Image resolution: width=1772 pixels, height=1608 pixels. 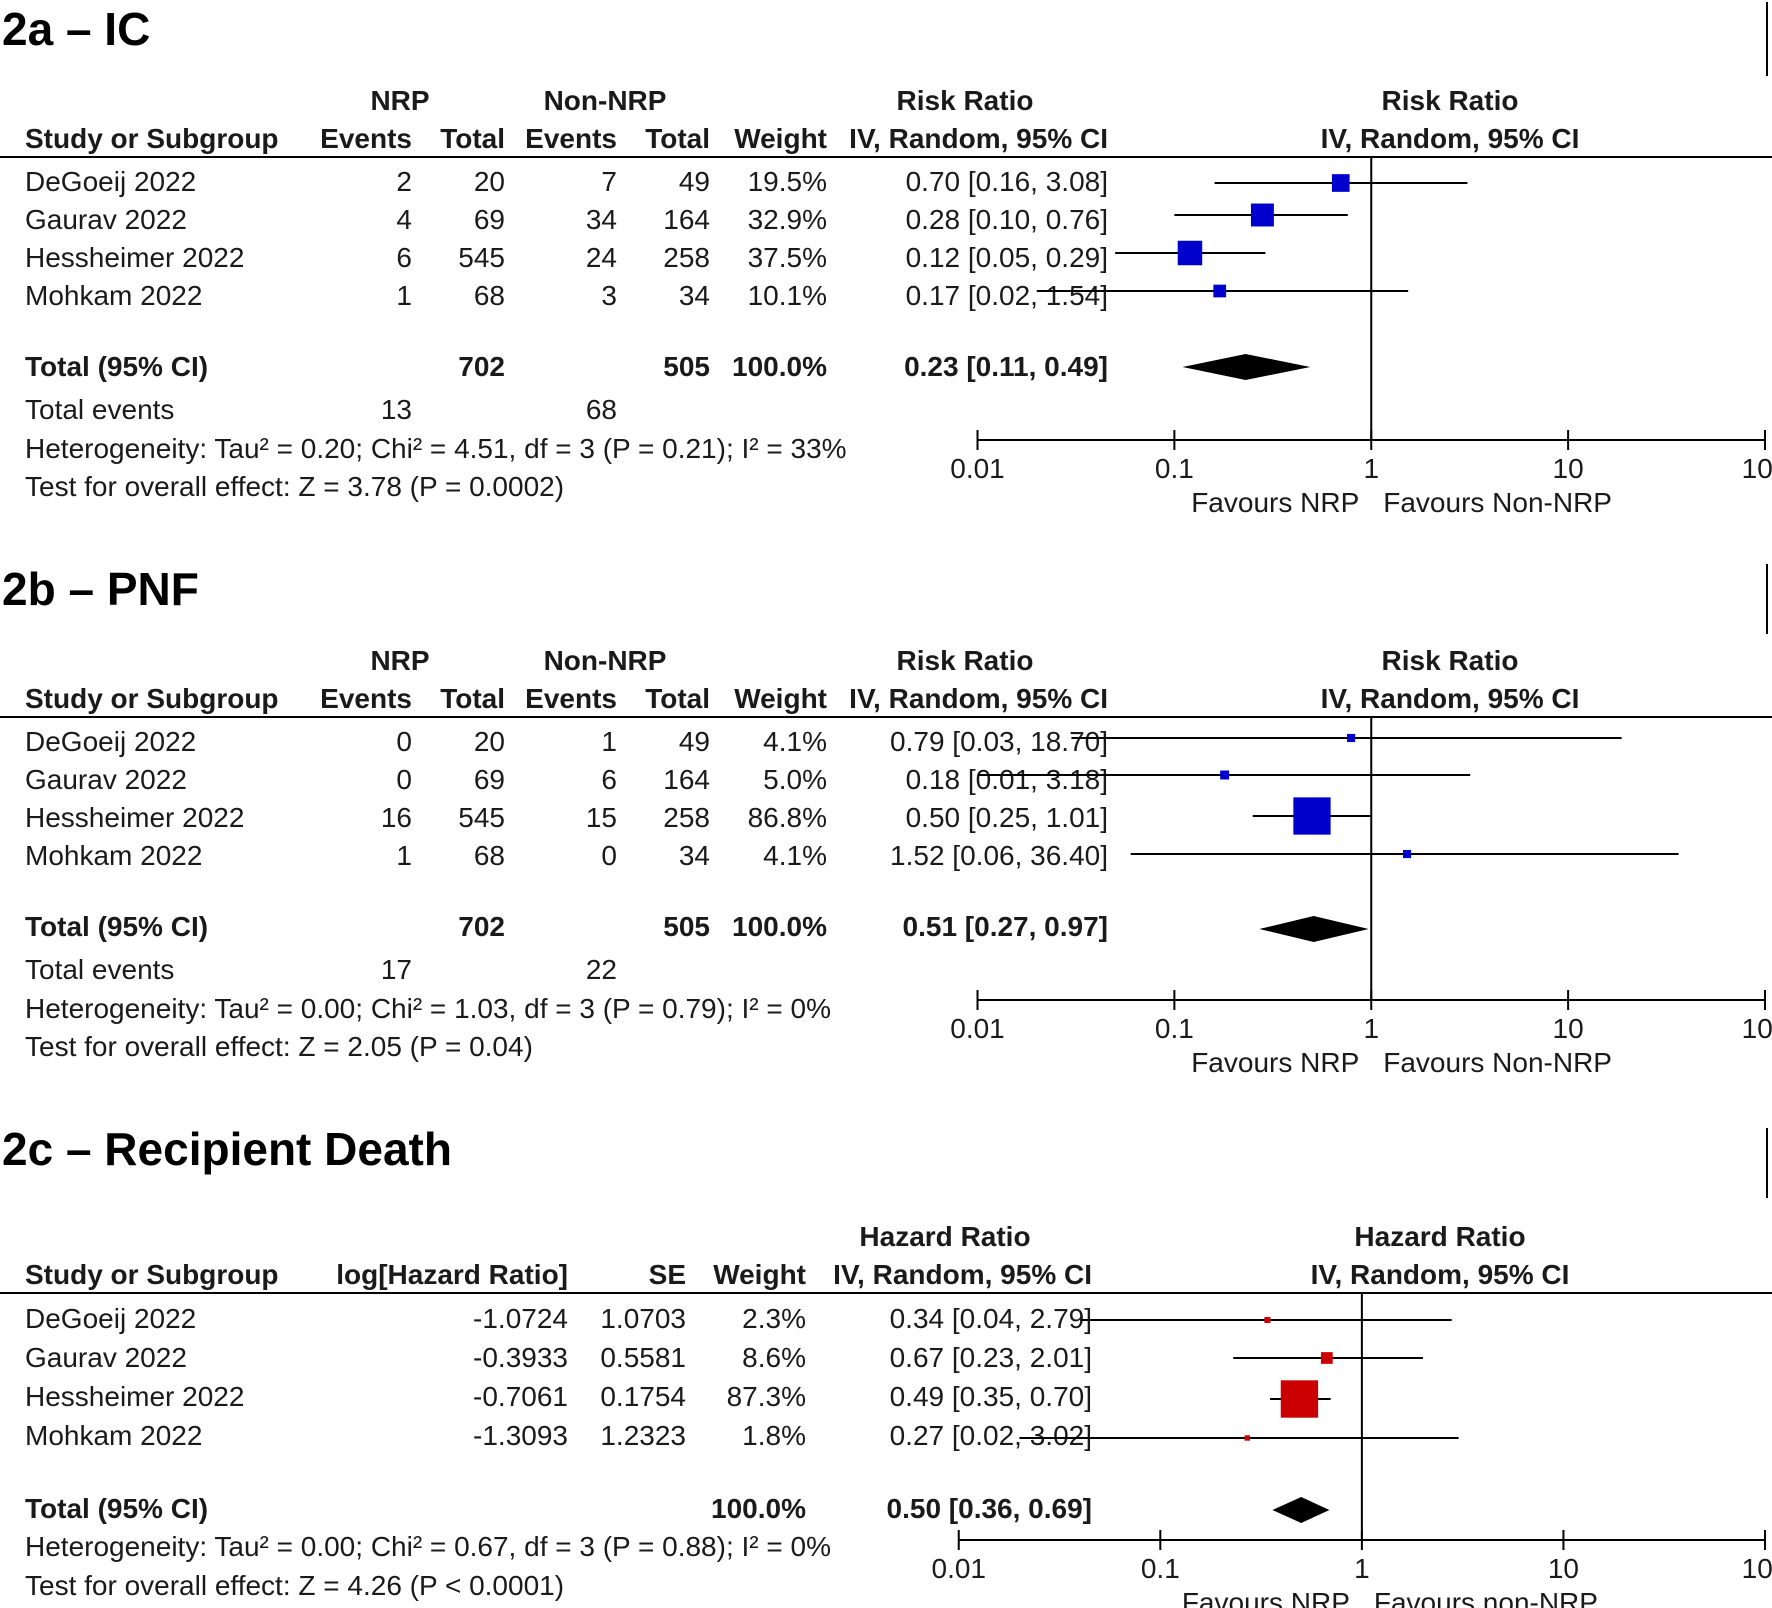 What do you see at coordinates (787, 817) in the screenshot?
I see `weight-cell: 86.8%` at bounding box center [787, 817].